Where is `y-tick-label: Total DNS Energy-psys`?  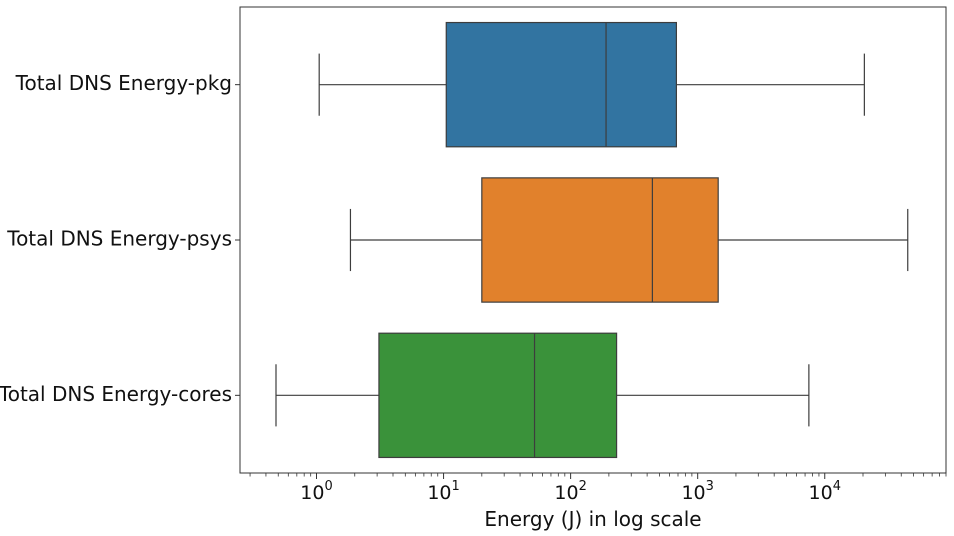 y-tick-label: Total DNS Energy-psys is located at coordinates (119, 239).